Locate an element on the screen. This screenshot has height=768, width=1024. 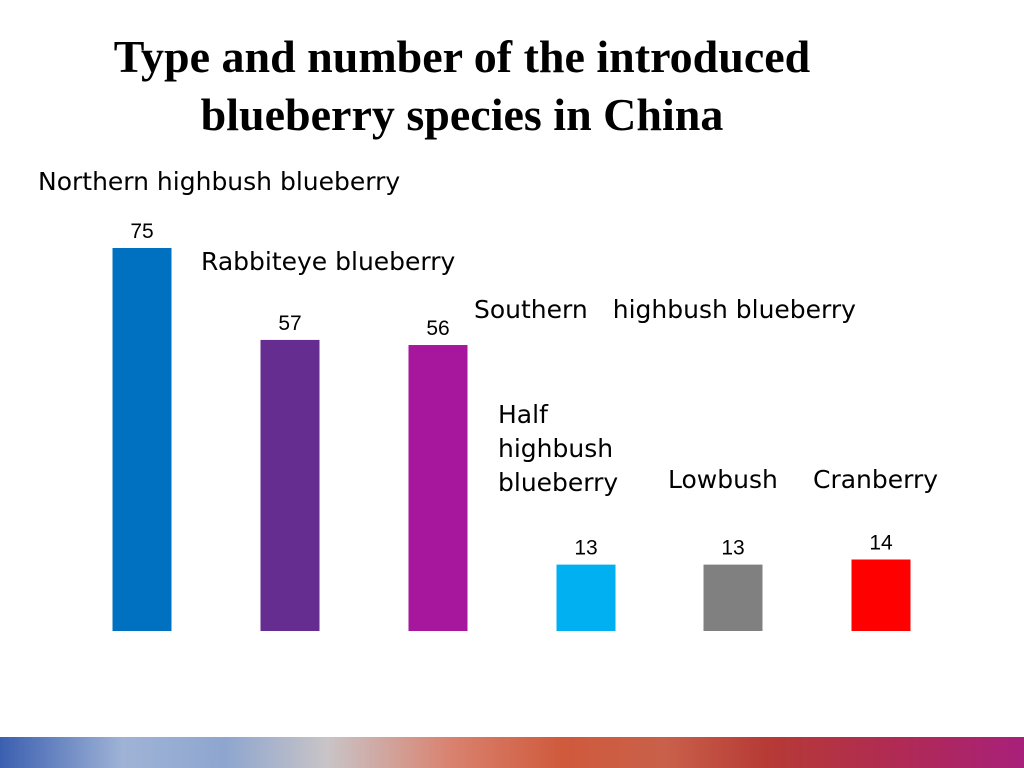
value-label-2: 56 is located at coordinates (437, 328).